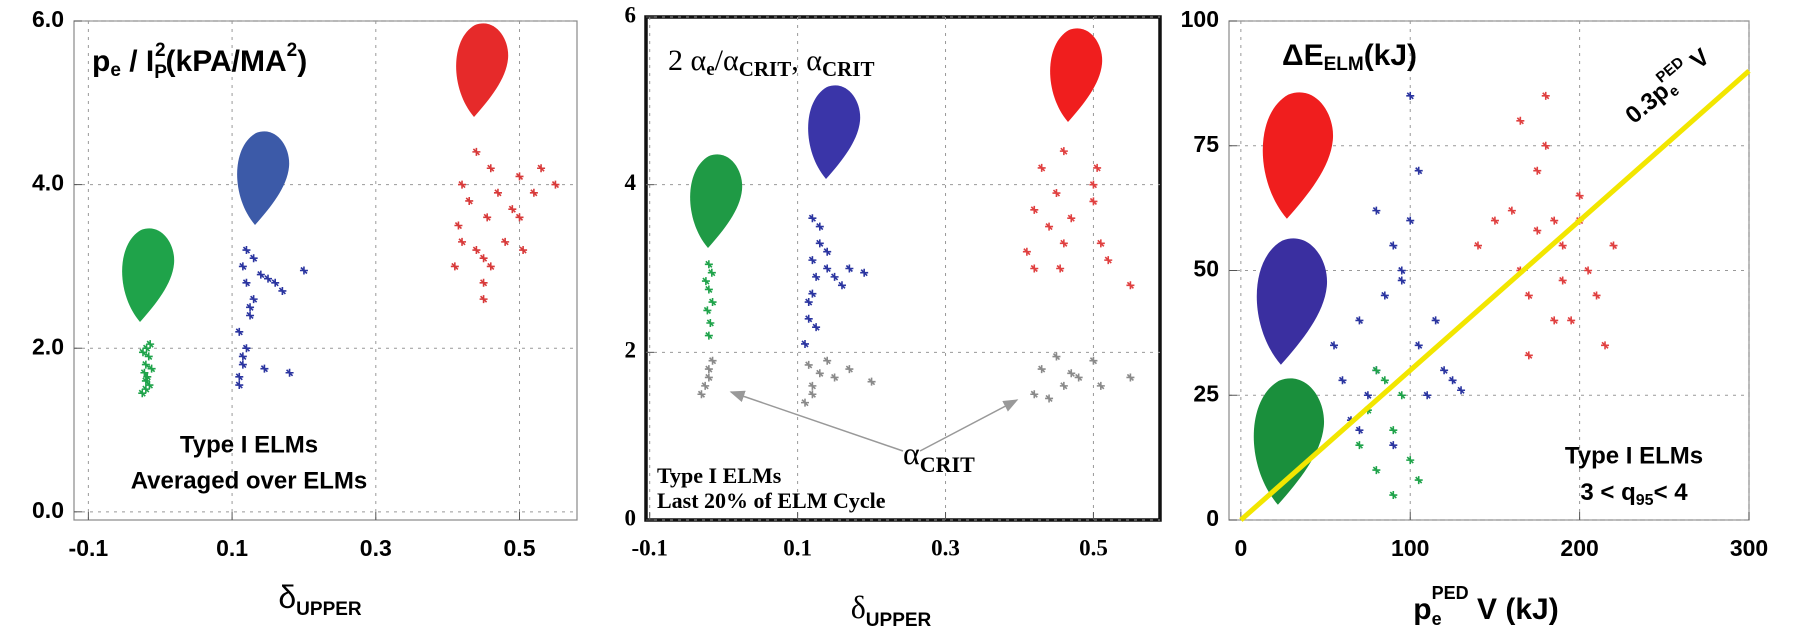 The image size is (1793, 633). Describe the element at coordinates (232, 548) in the screenshot. I see `x-tick-label: 0.1` at that location.